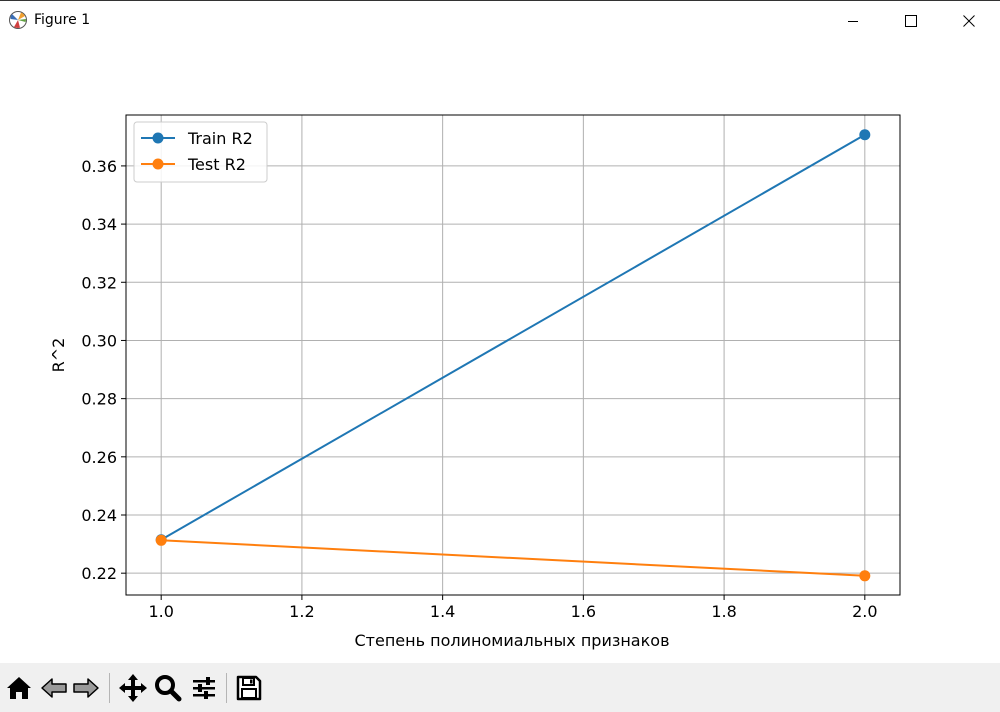 This screenshot has width=1000, height=712. What do you see at coordinates (158, 138) in the screenshot?
I see `legend-marker-train` at bounding box center [158, 138].